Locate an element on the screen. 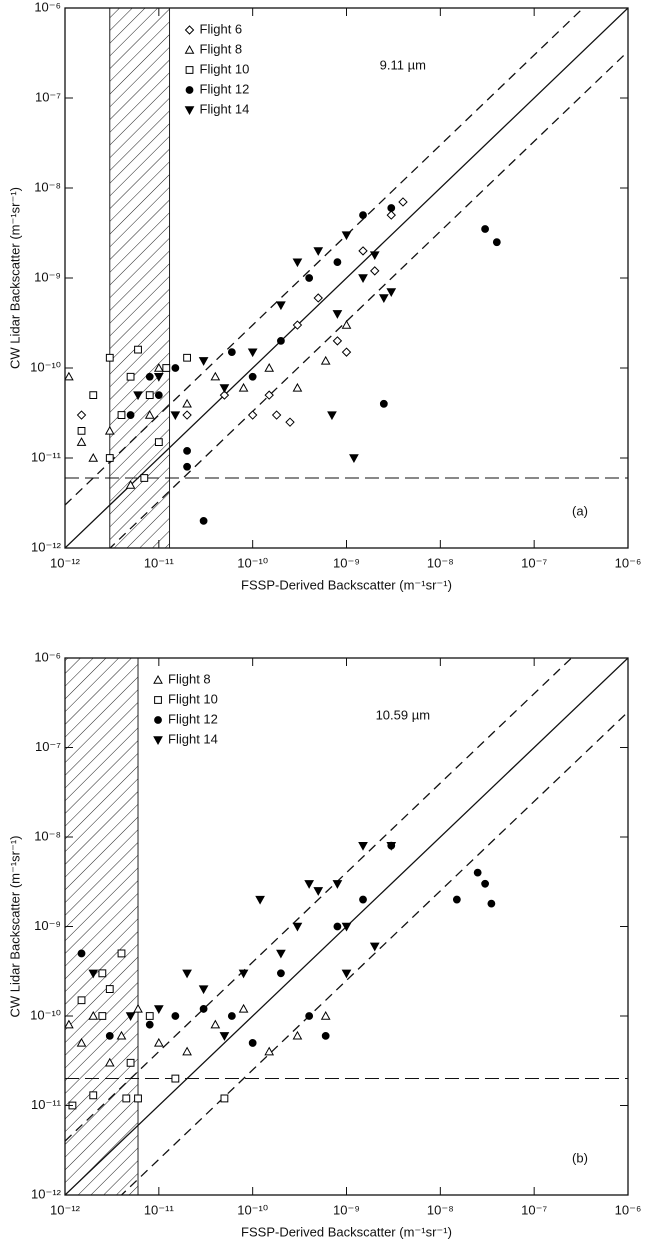 The image size is (648, 1251). x-tick-label: 10⁻⁶ is located at coordinates (628, 562).